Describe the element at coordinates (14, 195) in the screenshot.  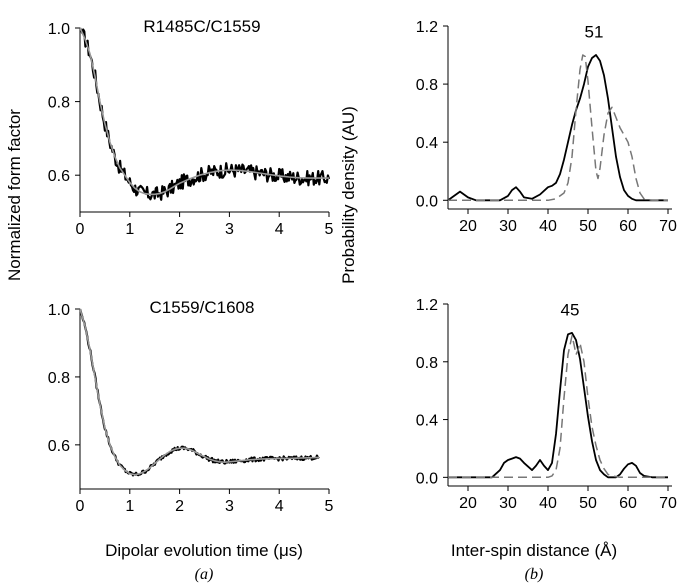
I see `ylabel-left: Normalized form factor` at that location.